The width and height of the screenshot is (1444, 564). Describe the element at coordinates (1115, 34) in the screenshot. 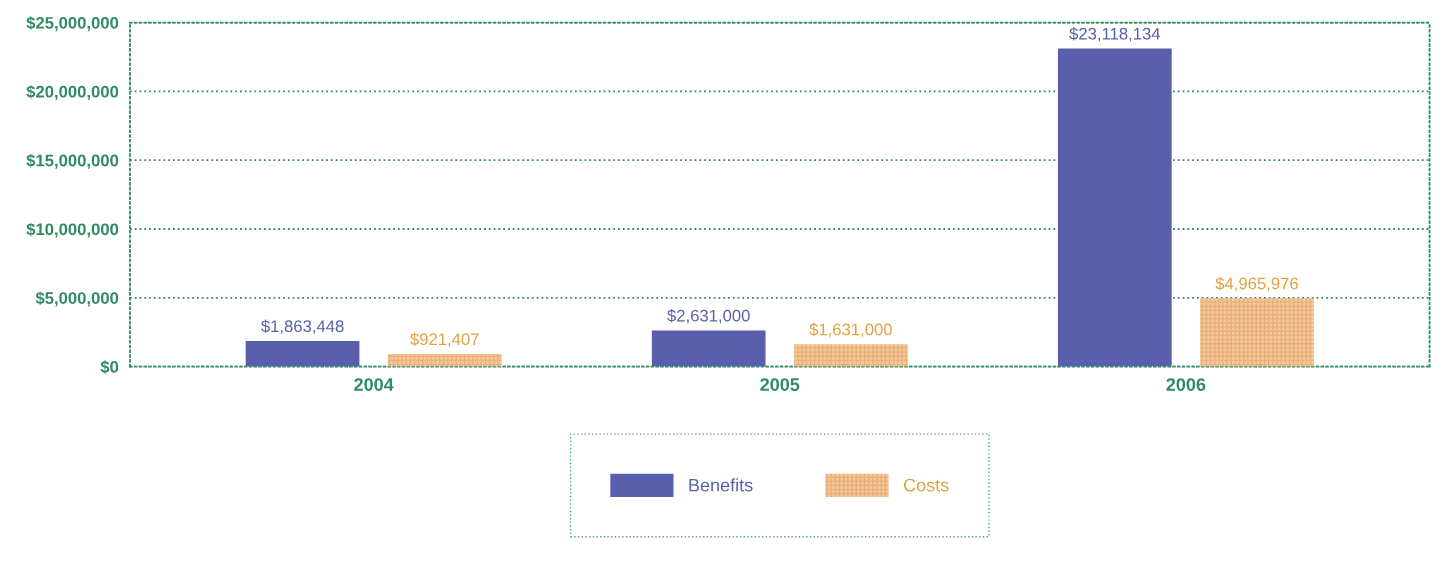

I see `data-label: $23,118,134` at that location.